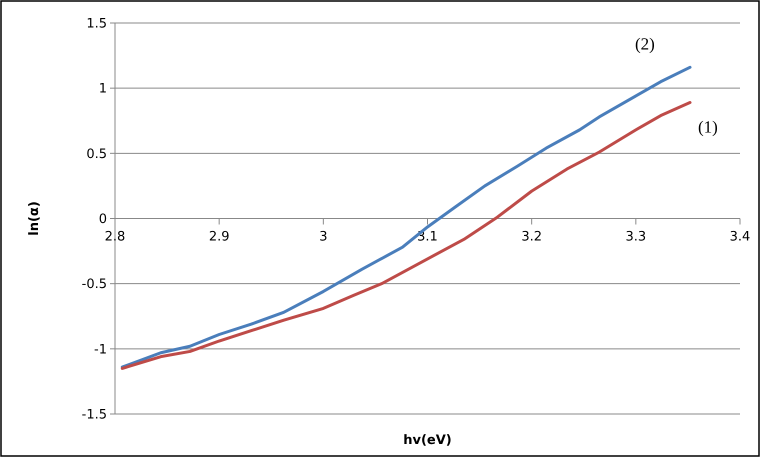  What do you see at coordinates (219, 237) in the screenshot?
I see `x-tick-label: 2.9` at bounding box center [219, 237].